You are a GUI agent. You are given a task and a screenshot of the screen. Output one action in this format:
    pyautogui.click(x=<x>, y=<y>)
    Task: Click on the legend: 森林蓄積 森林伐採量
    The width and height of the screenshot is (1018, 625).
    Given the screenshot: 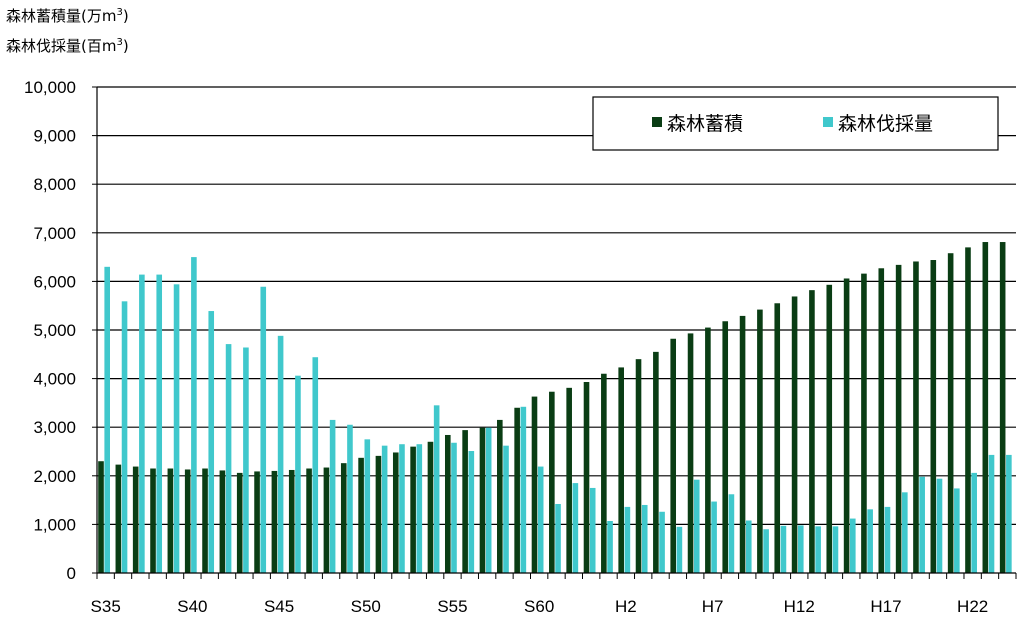 What is the action you would take?
    pyautogui.click(x=795, y=123)
    